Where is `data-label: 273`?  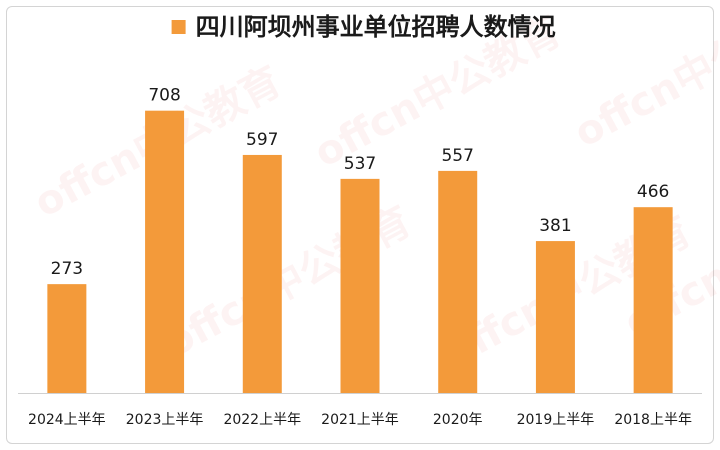 data-label: 273 is located at coordinates (67, 269).